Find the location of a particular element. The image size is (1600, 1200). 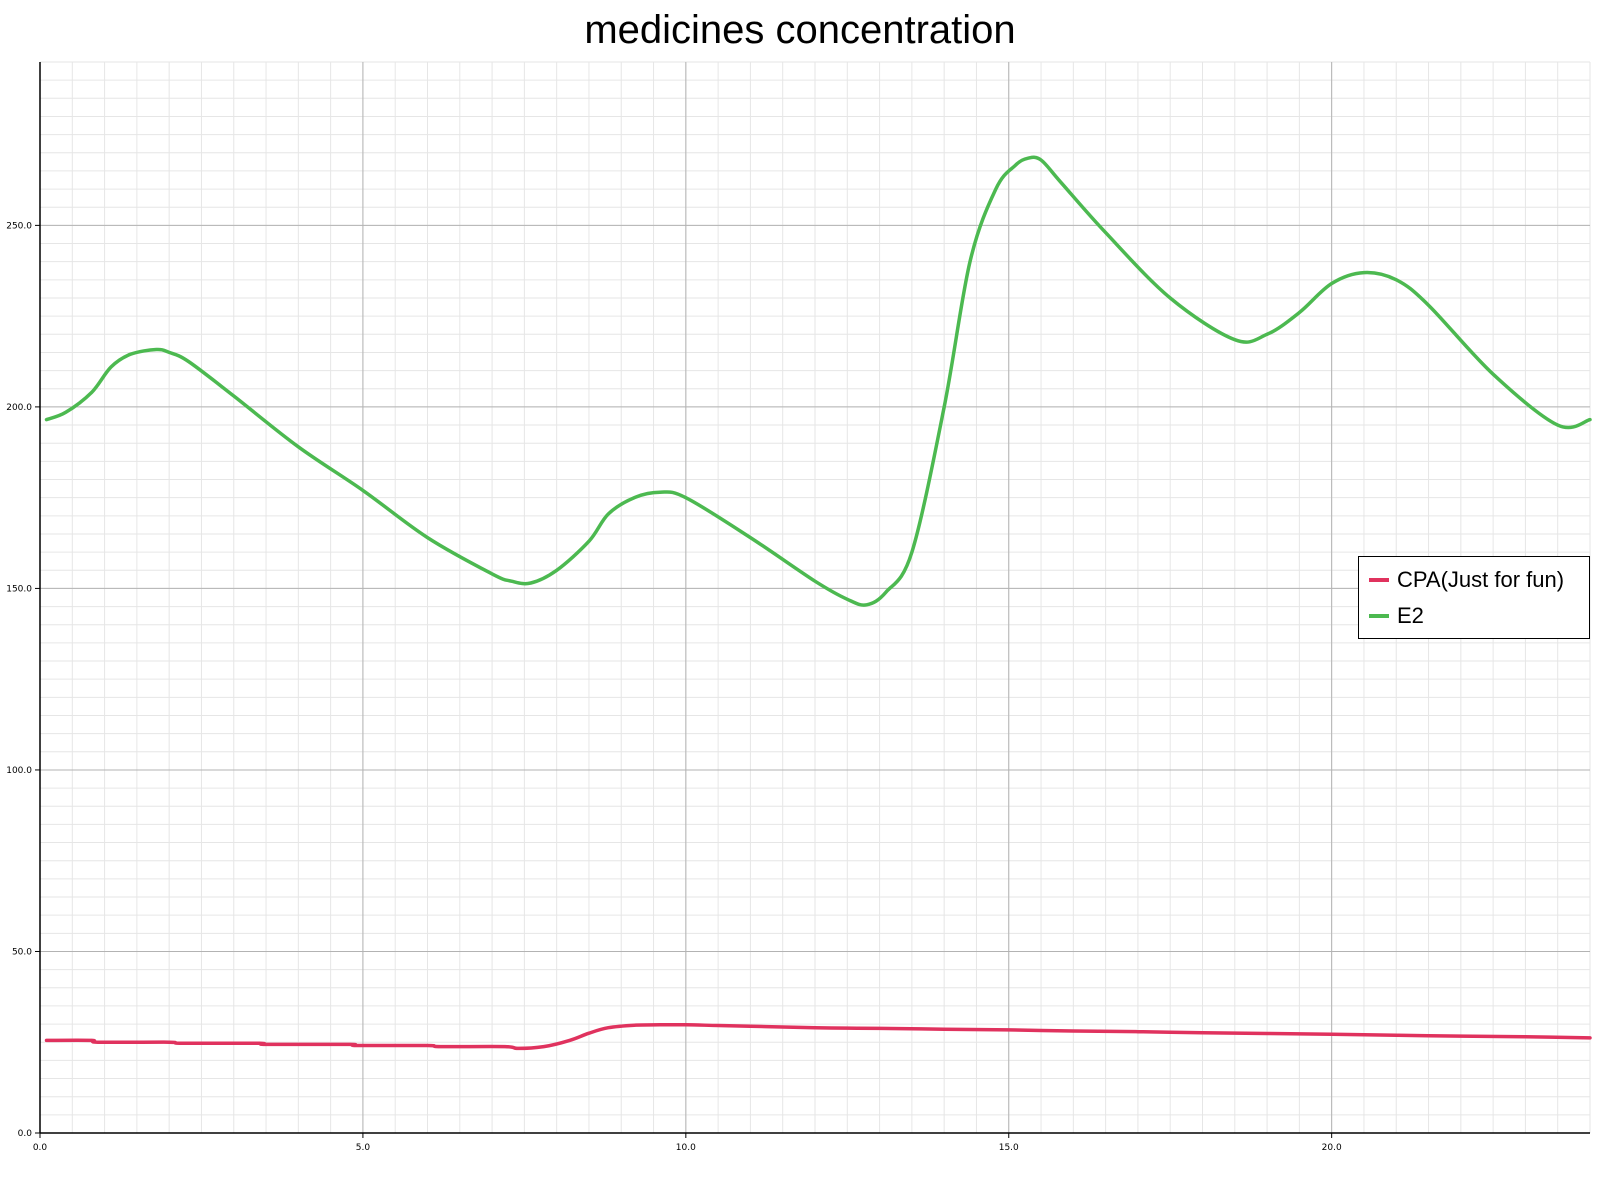

y-tick-label: 150.0 is located at coordinates (19, 589).